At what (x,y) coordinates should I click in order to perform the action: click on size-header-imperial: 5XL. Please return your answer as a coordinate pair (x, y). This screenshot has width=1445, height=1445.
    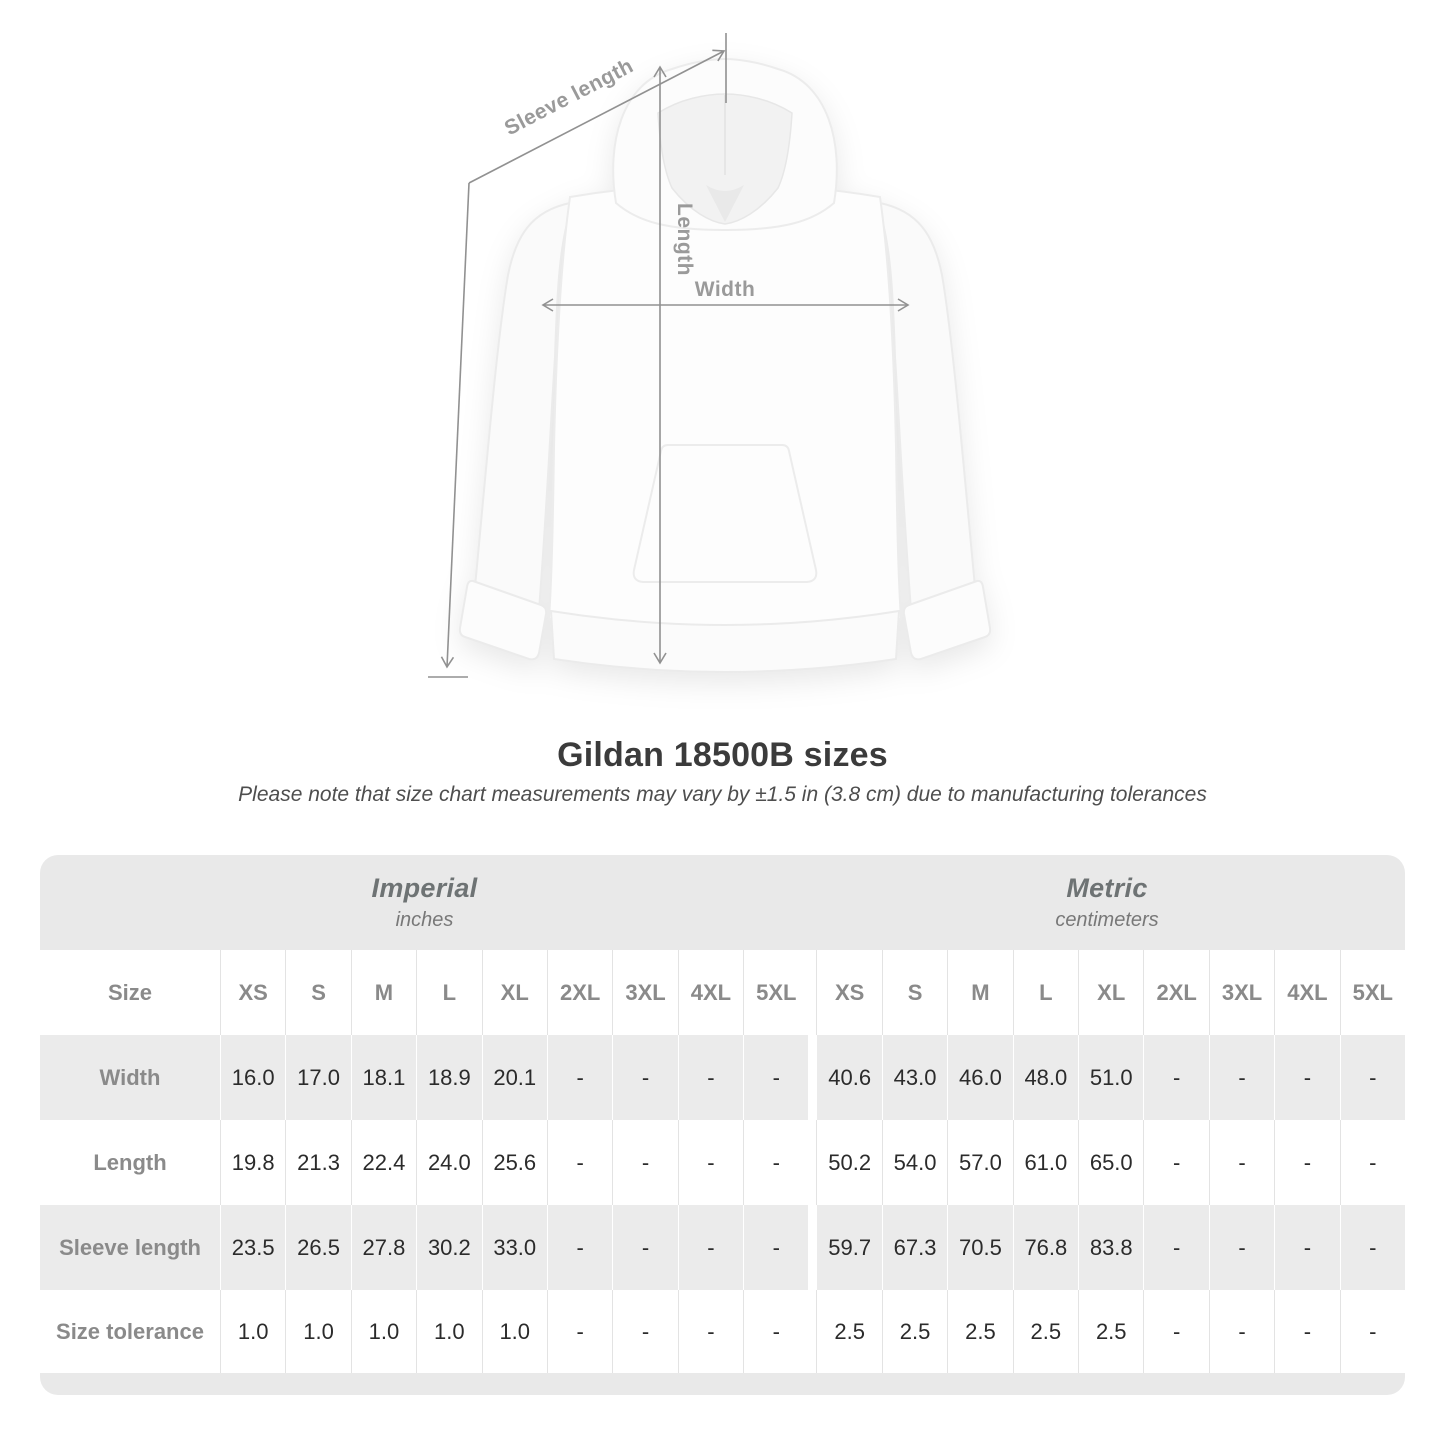
    Looking at the image, I should click on (775, 992).